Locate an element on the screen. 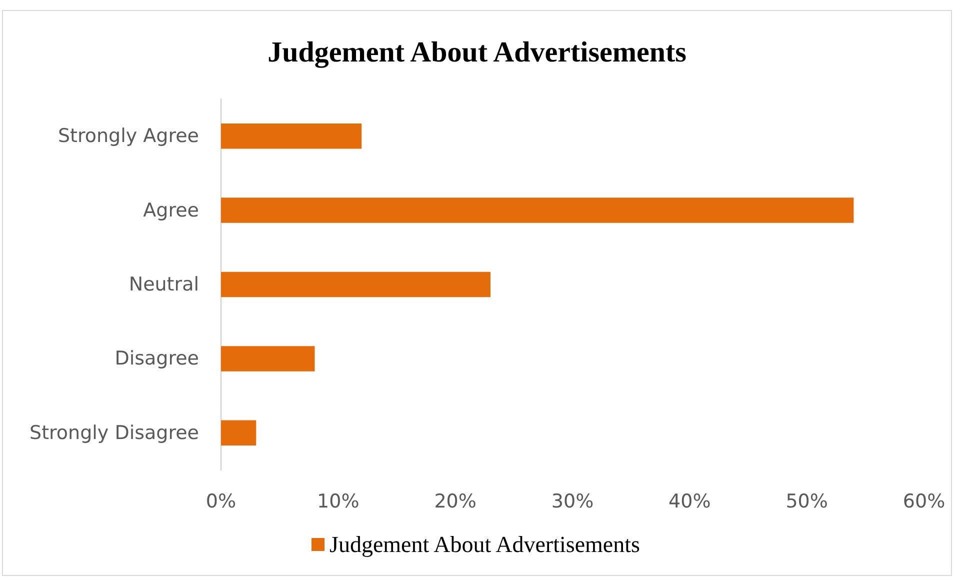  y-tick-label: Agree is located at coordinates (171, 210).